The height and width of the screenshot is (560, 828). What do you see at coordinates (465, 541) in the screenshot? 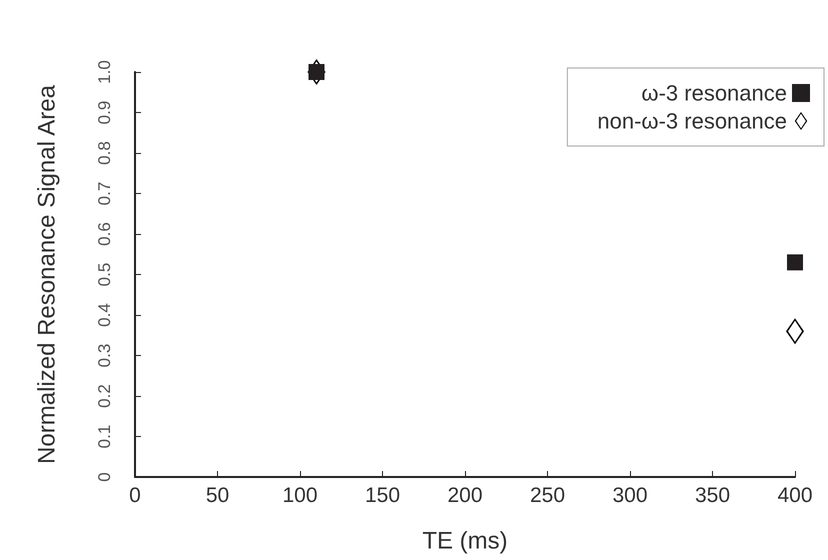
I see `x-axis-title: TE (ms)` at bounding box center [465, 541].